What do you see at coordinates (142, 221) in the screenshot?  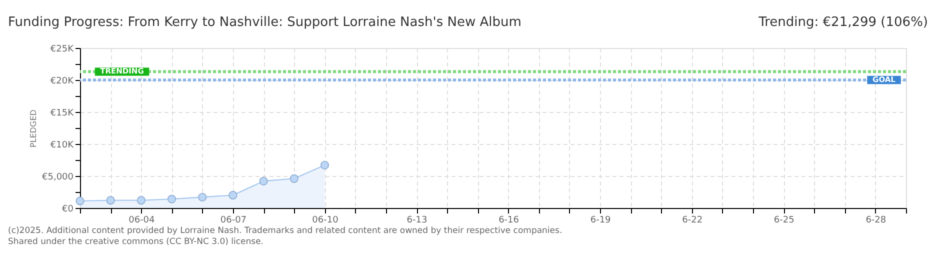 I see `x-tick-label: 06-04` at bounding box center [142, 221].